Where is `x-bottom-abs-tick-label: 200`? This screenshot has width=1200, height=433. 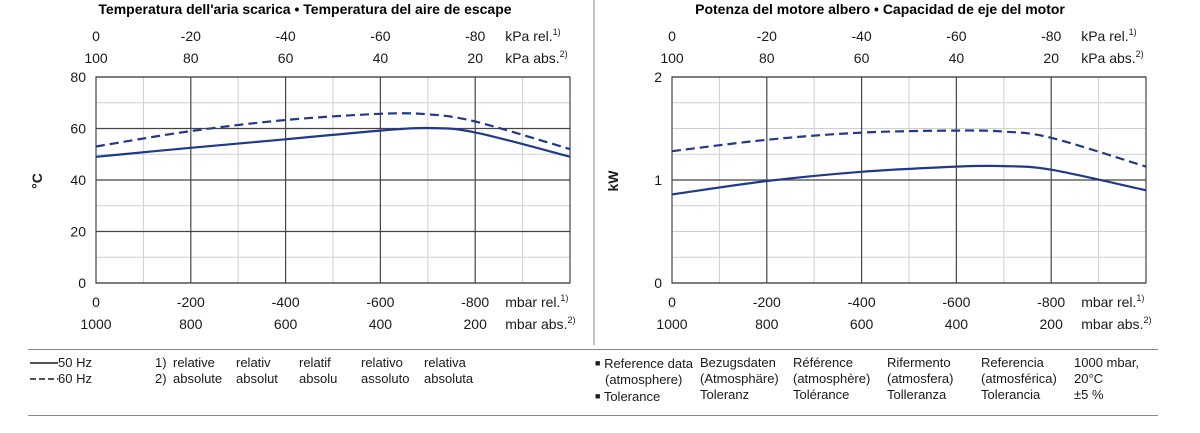 x-bottom-abs-tick-label: 200 is located at coordinates (476, 324).